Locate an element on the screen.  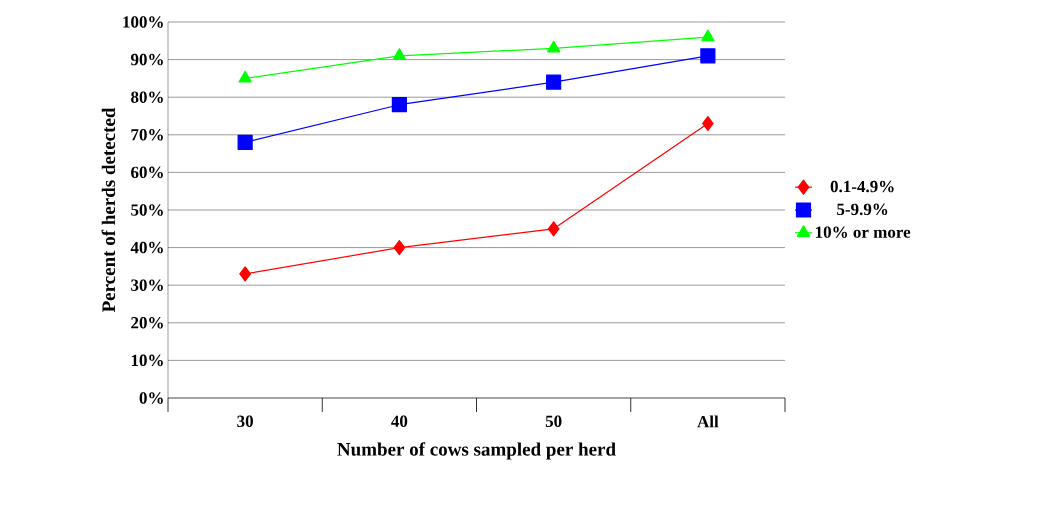
y-tick-label: 60% is located at coordinates (147, 172).